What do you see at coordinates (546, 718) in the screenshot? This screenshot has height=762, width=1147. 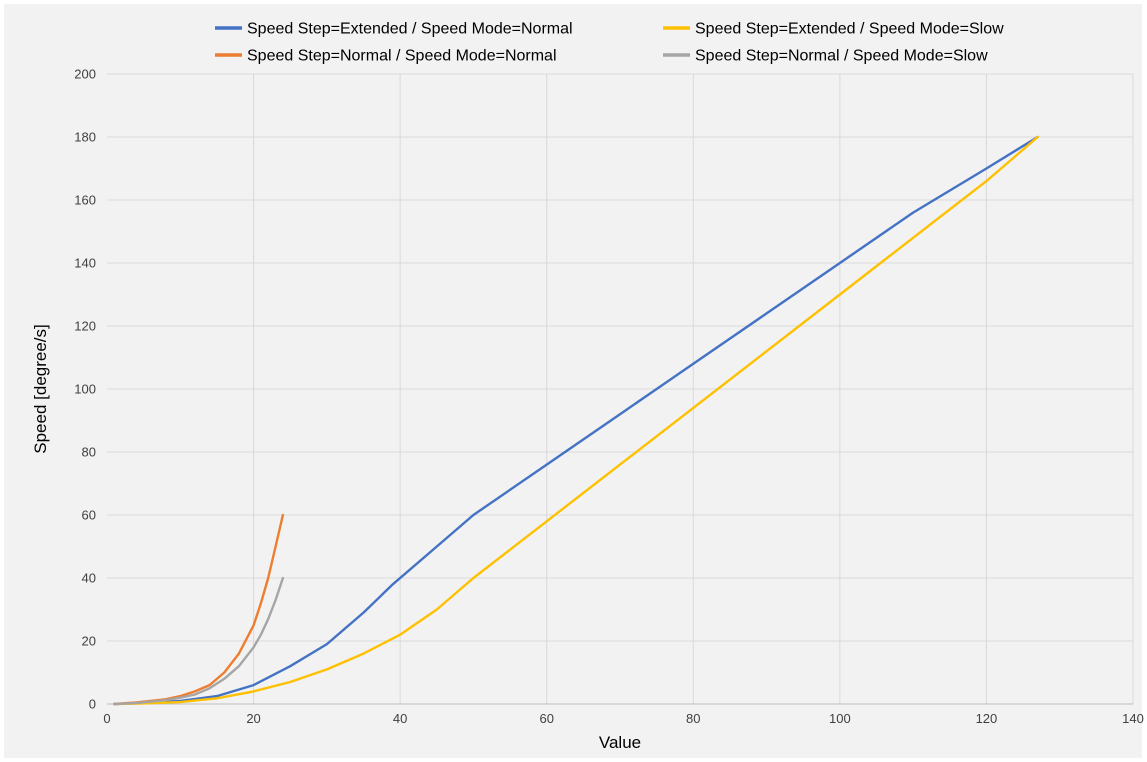 I see `x-tick-label: 60` at bounding box center [546, 718].